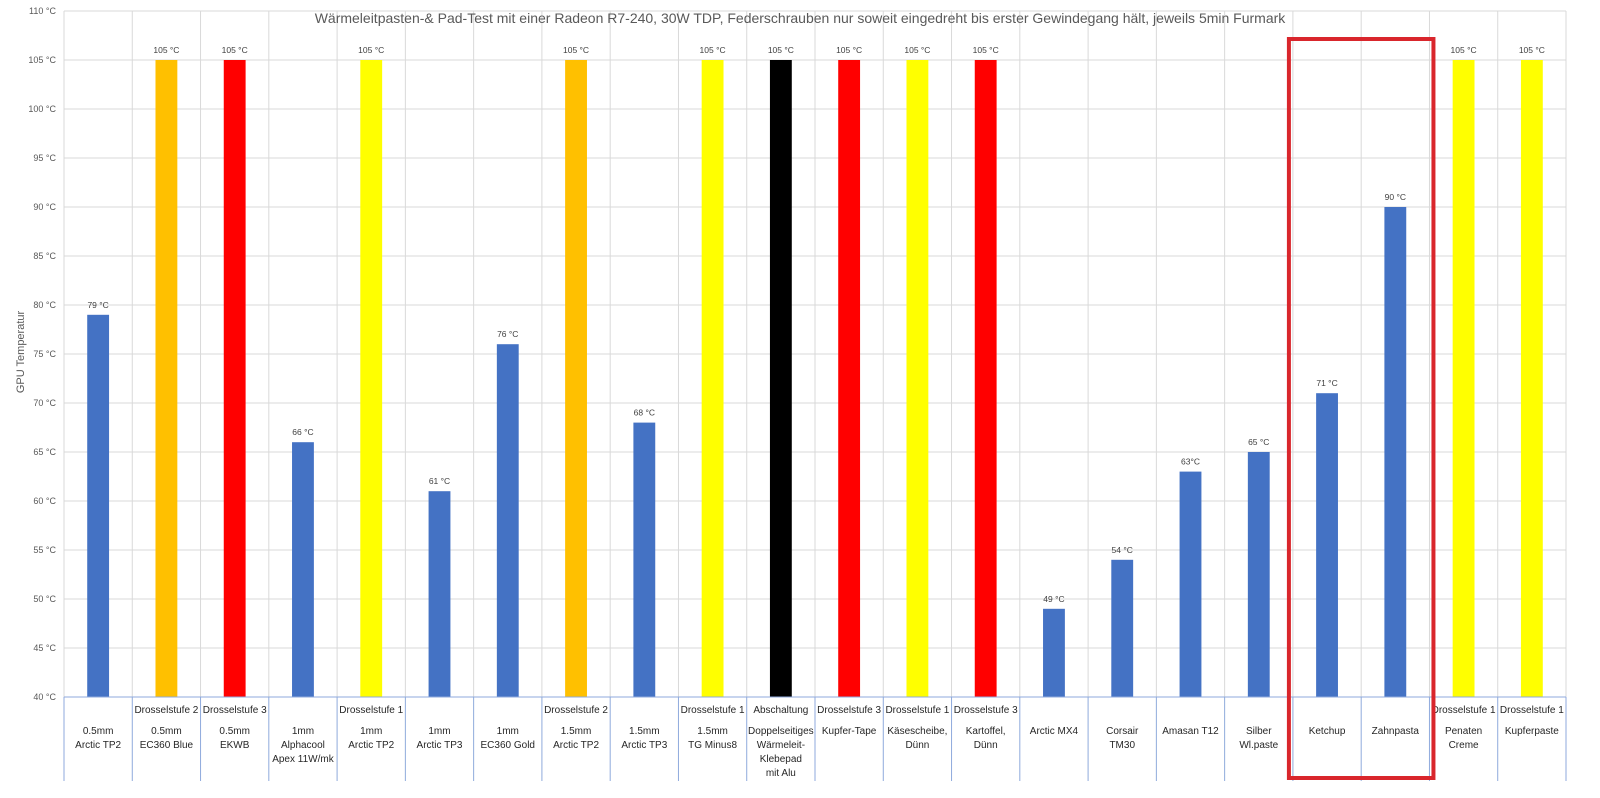 The width and height of the screenshot is (1600, 798). Describe the element at coordinates (1258, 442) in the screenshot. I see `data-label: 65 °C` at that location.